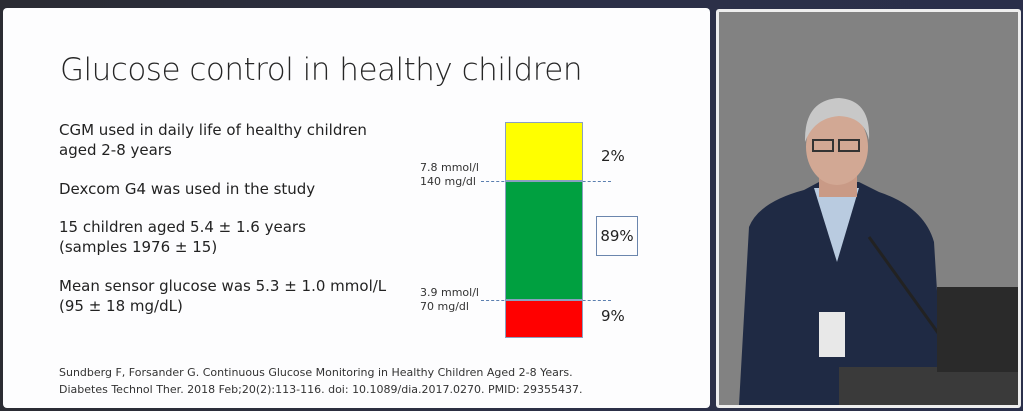  What do you see at coordinates (182, 227) in the screenshot?
I see `text-line: 15 children aged 5.4 ± 1.6 years` at bounding box center [182, 227].